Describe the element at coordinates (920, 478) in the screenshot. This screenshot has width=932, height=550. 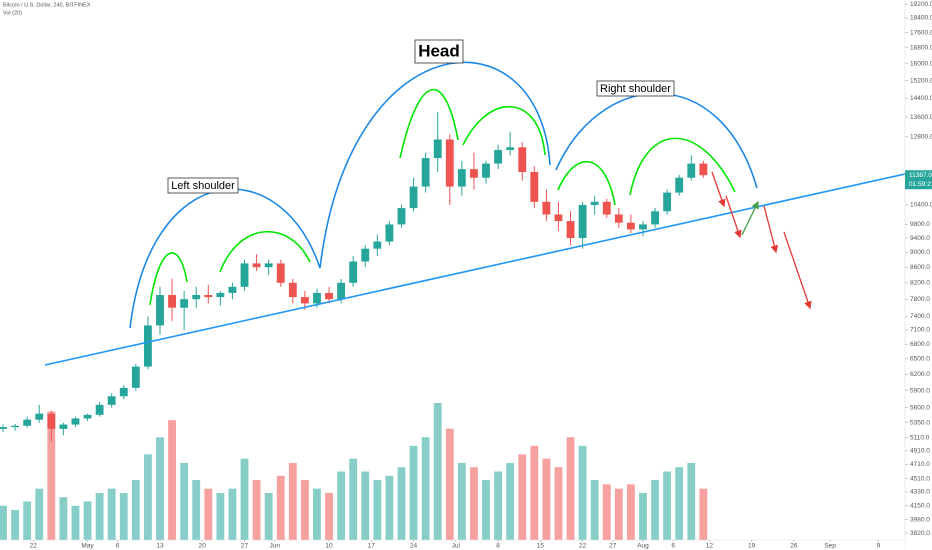
I see `y-tick-label: 4510.0` at that location.